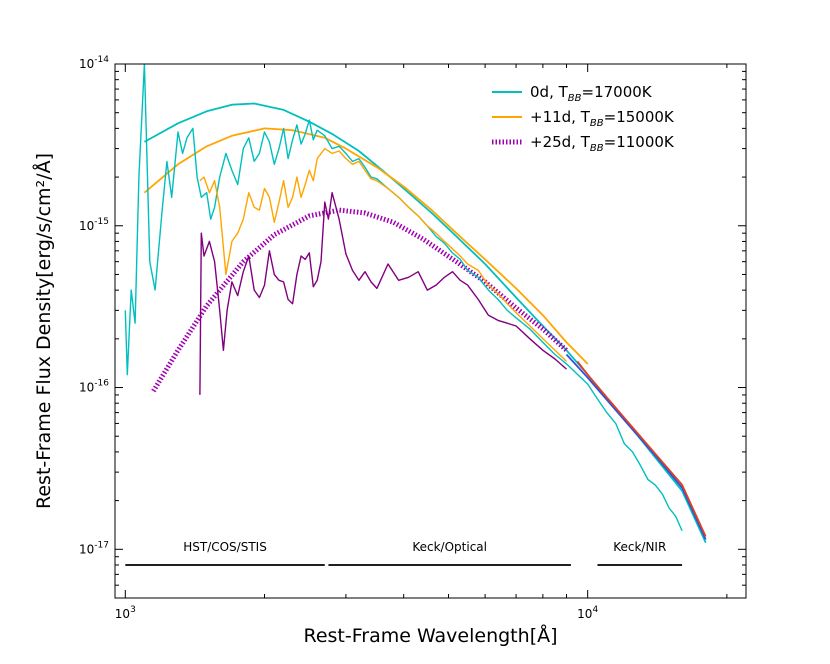  Describe the element at coordinates (549, 92) in the screenshot. I see `legend-label-main: 0d, T` at that location.